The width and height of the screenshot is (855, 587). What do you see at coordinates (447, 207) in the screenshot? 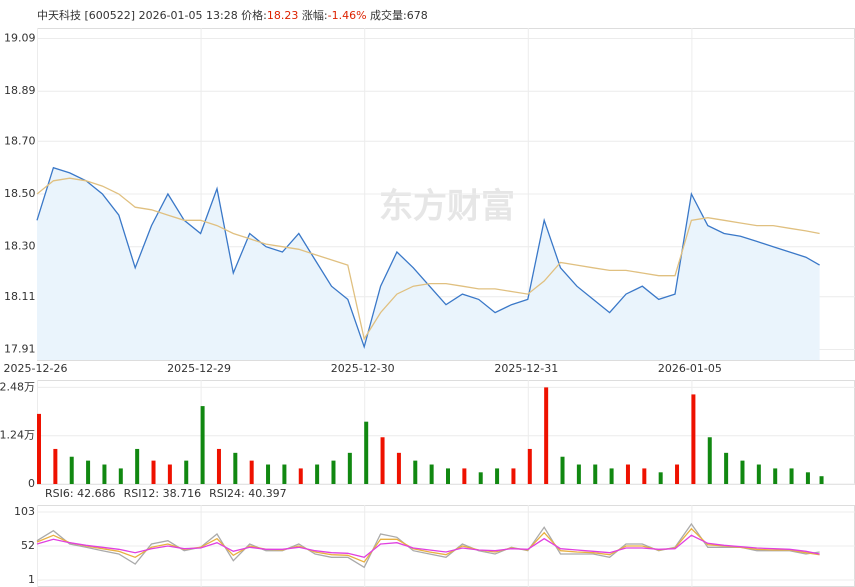
I see `watermark: 东方财富` at bounding box center [447, 207].